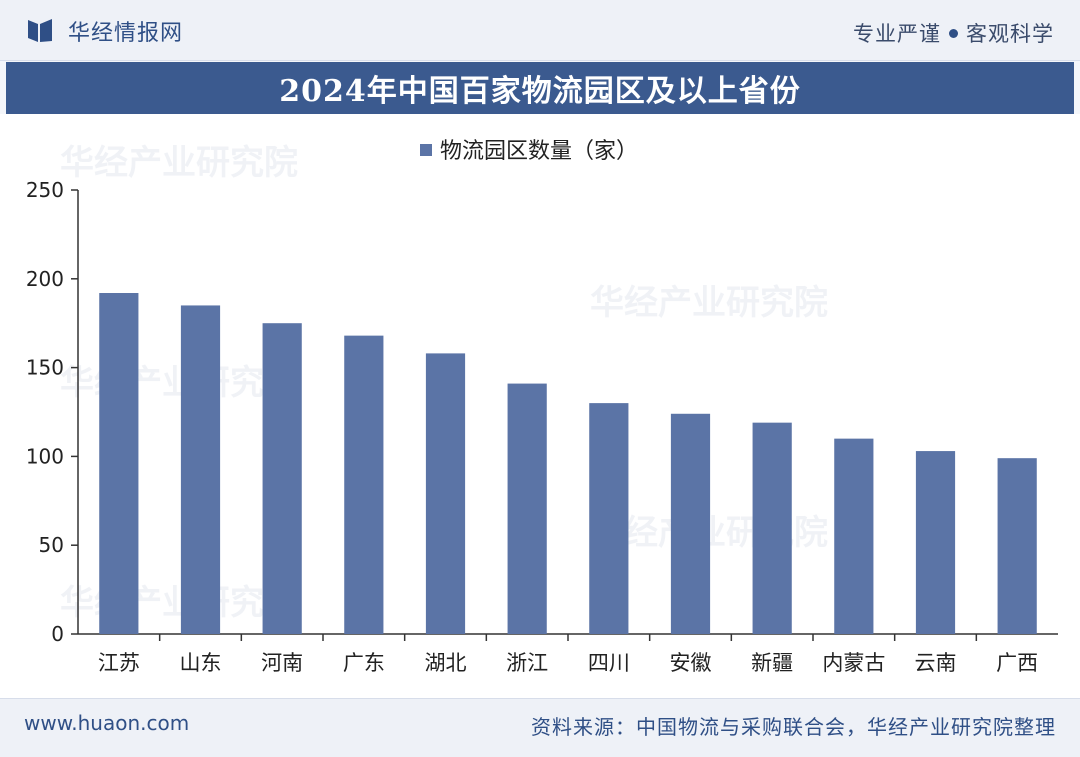 Image resolution: width=1080 pixels, height=757 pixels. What do you see at coordinates (853, 663) in the screenshot?
I see `x-tick-label: 内蒙古` at bounding box center [853, 663].